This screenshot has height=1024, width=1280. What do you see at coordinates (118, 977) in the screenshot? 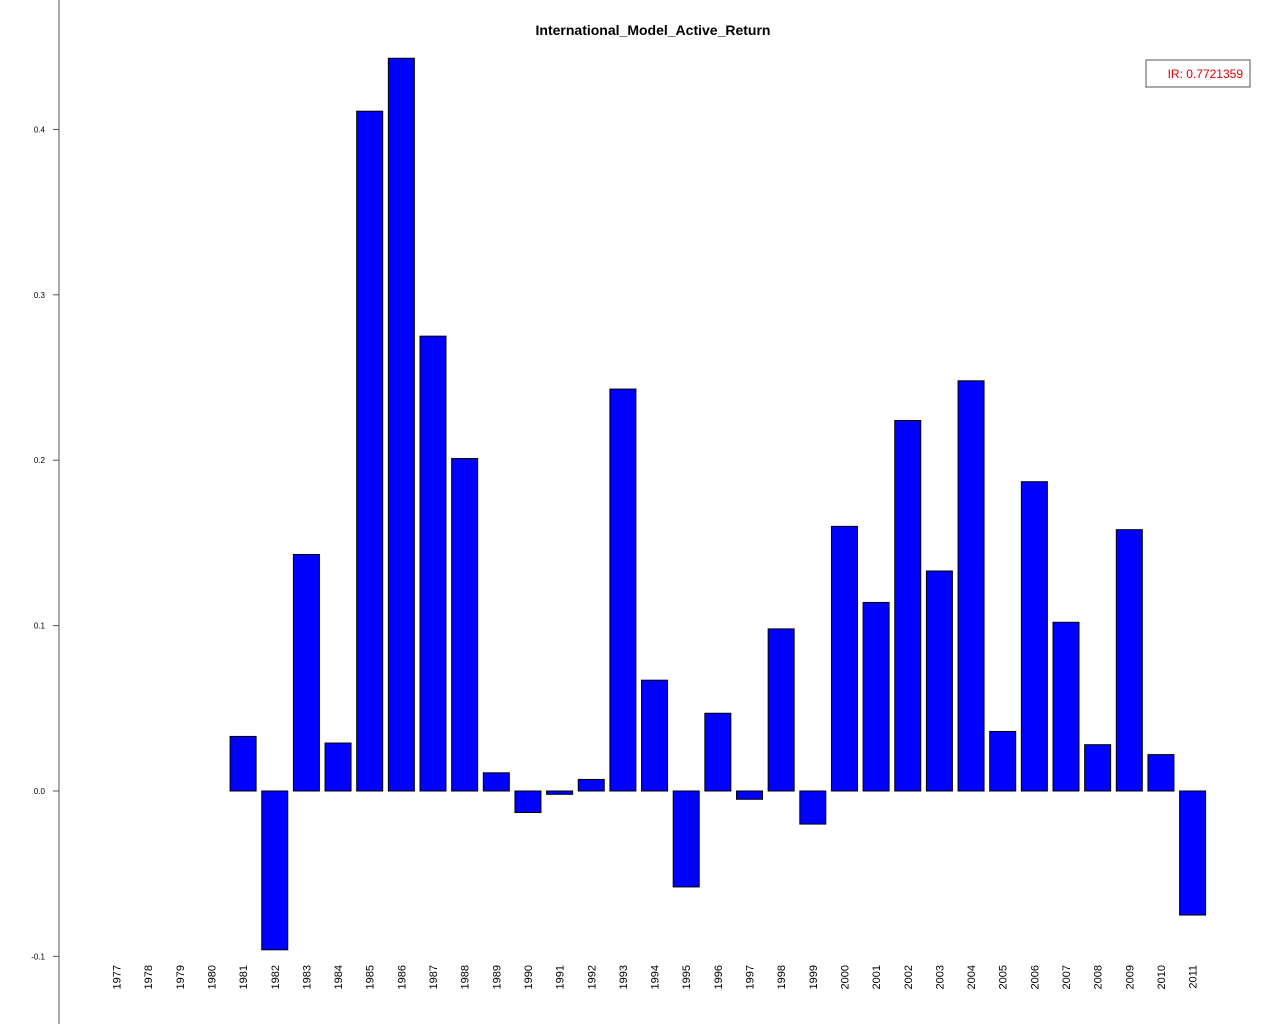
I see `x-tick-label: 1977` at bounding box center [118, 977].